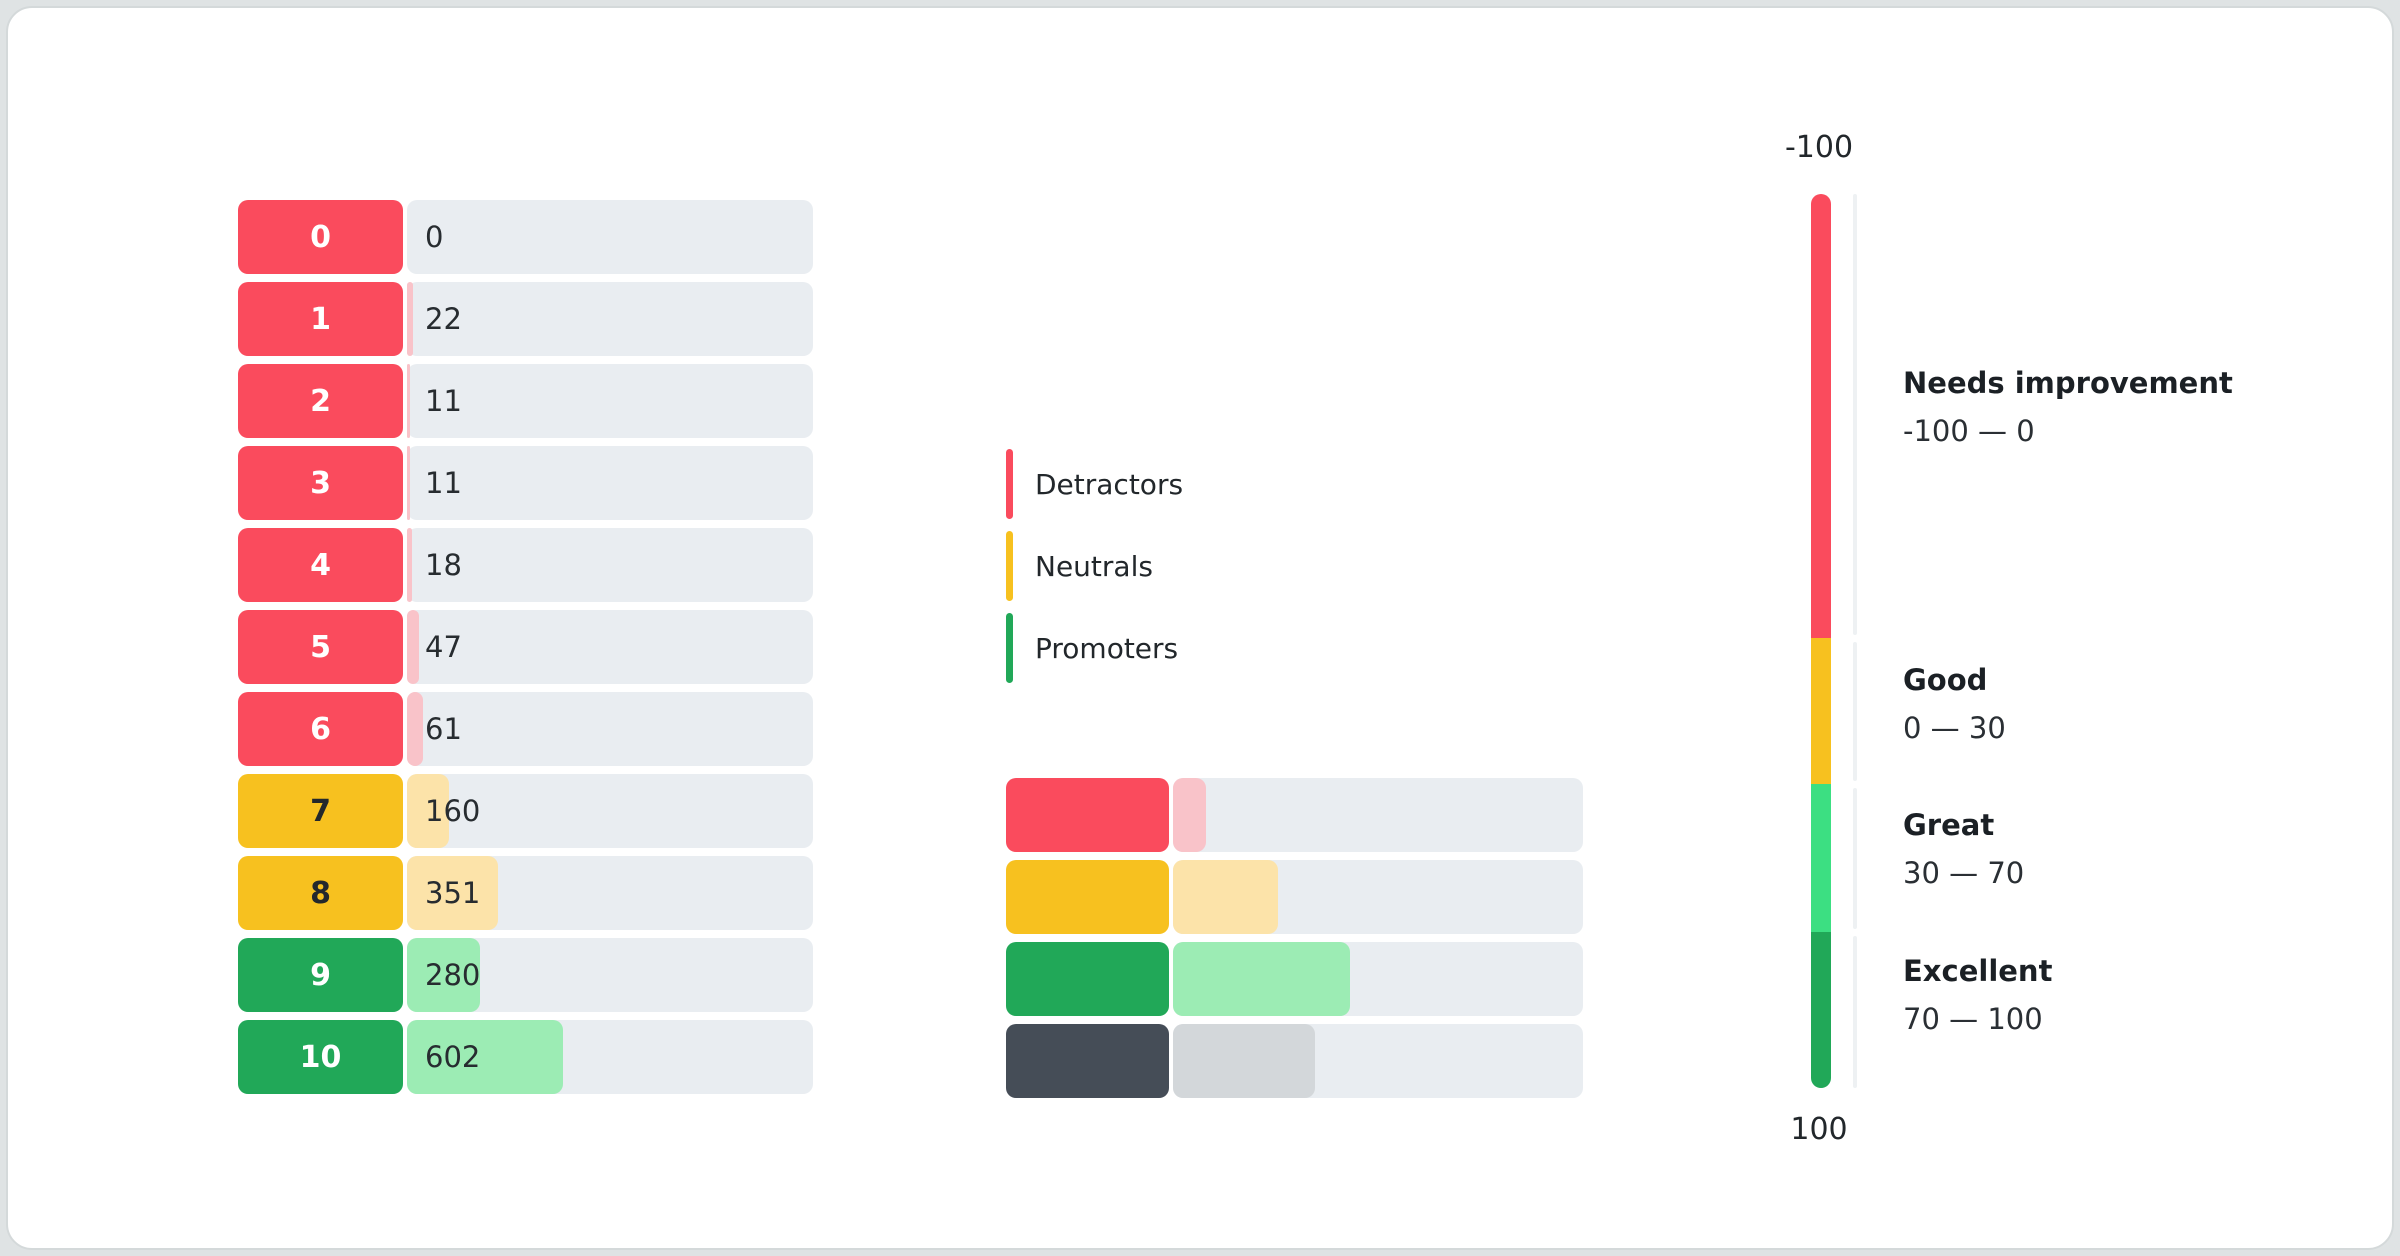 The height and width of the screenshot is (1256, 2400). I want to click on gauge-zone-needs-improvement: Needs improvement -100 — 0, so click(2113, 407).